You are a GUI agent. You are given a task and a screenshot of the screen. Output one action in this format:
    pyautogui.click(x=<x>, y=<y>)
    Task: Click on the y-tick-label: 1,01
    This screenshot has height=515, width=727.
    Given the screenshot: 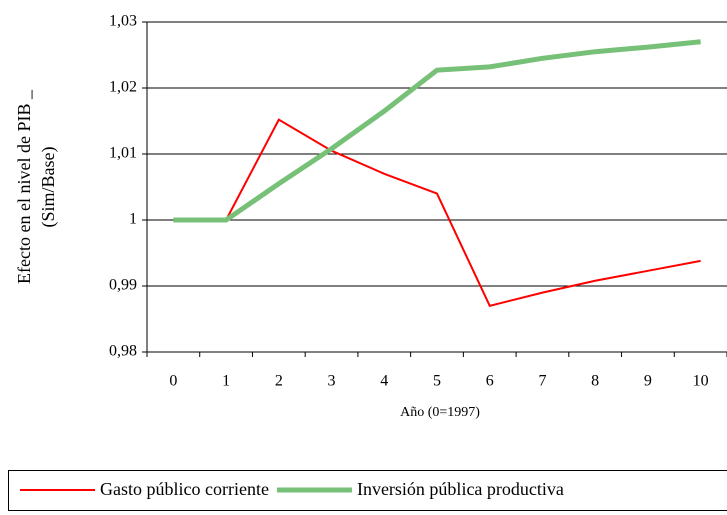 What is the action you would take?
    pyautogui.click(x=123, y=153)
    